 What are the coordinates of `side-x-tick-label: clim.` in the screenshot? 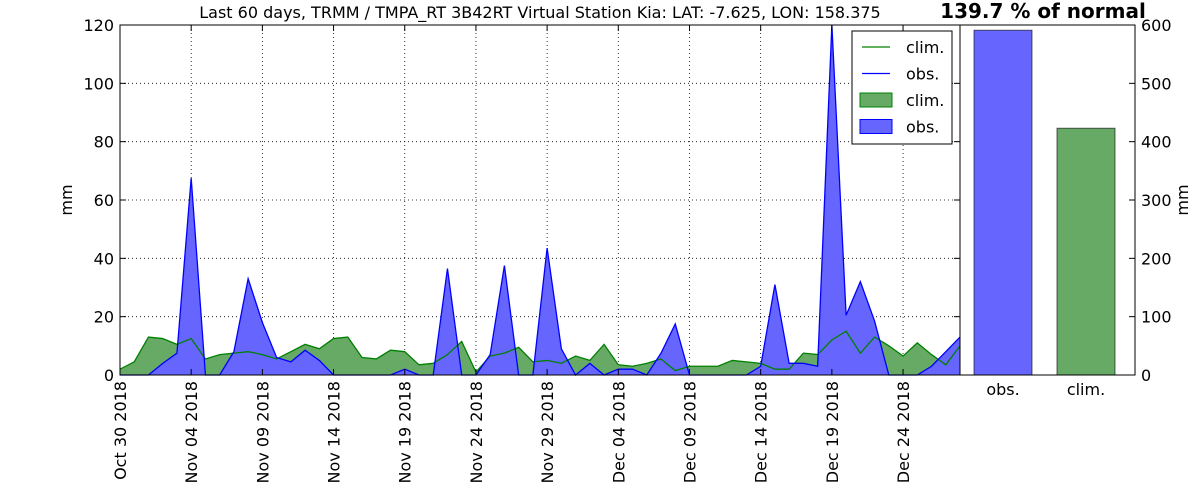 It's located at (1086, 389).